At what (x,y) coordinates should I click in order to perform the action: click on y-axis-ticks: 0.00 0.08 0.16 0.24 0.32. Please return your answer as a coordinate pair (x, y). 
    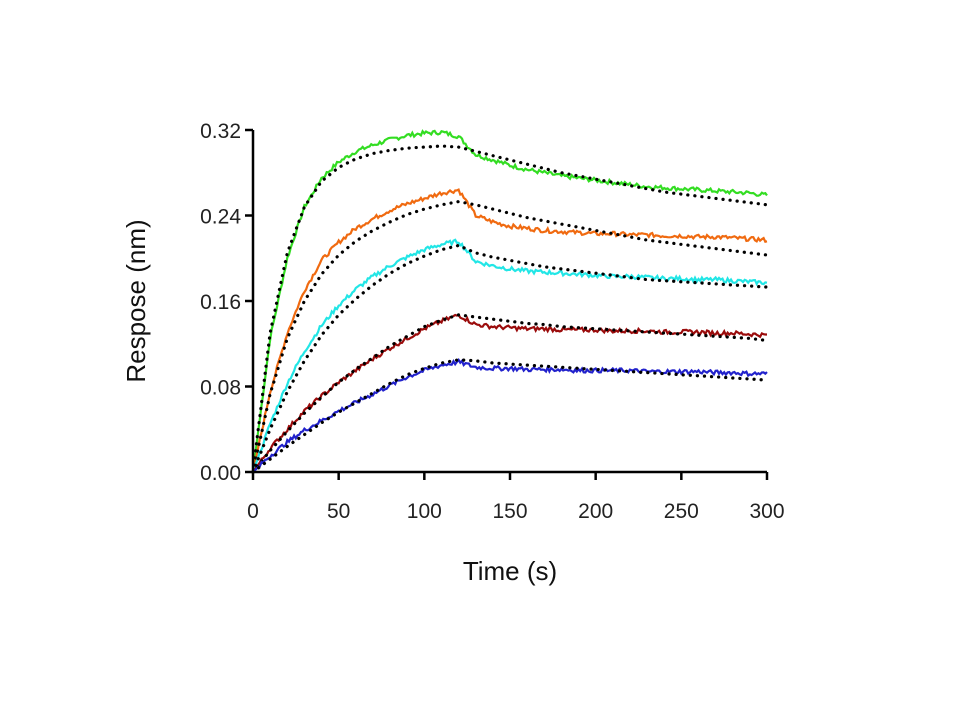
    Looking at the image, I should click on (226, 302).